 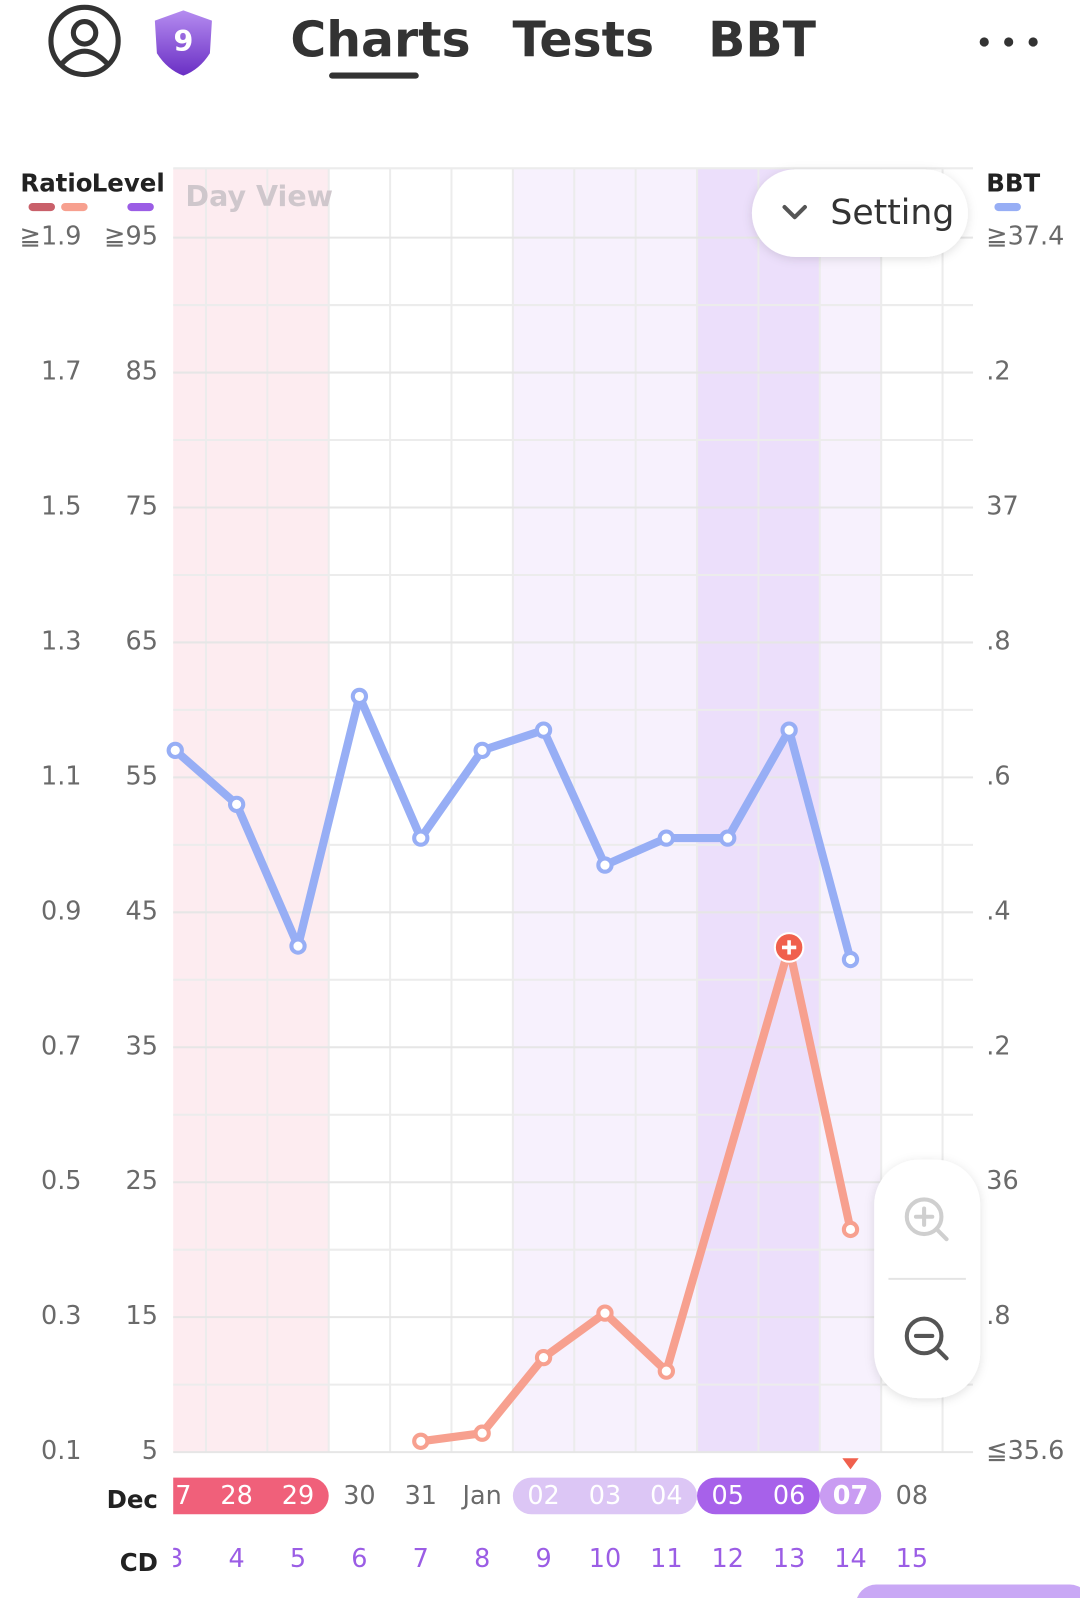 I want to click on bbt-tick-label: 37, so click(x=1002, y=506).